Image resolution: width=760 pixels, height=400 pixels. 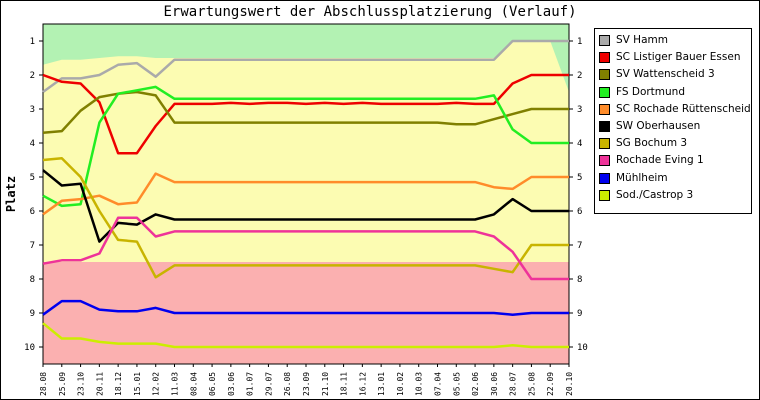 I want to click on y-axis-label: Platz, so click(x=11, y=194).